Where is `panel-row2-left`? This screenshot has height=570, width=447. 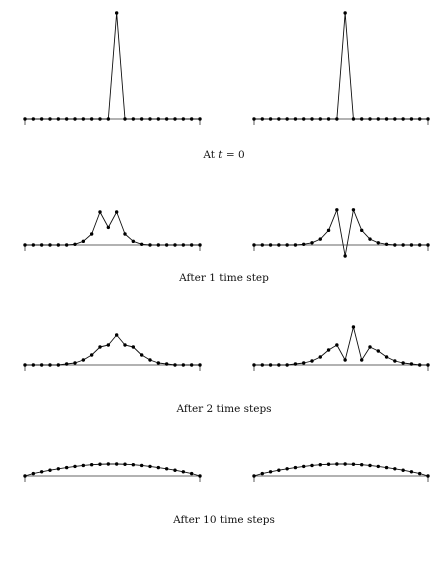 panel-row2-left is located at coordinates (112, 230).